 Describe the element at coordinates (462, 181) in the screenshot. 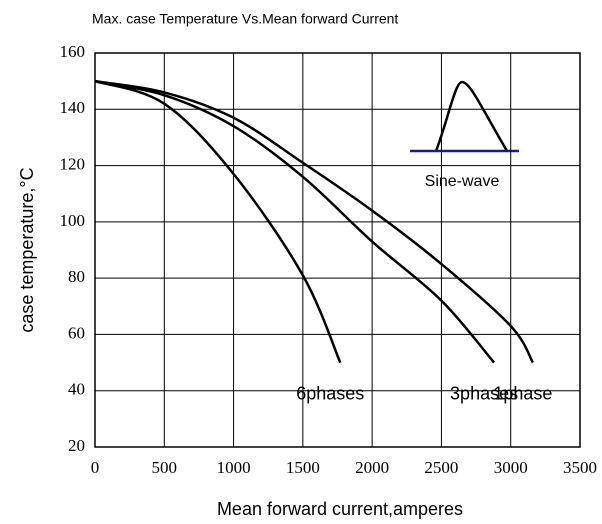

I see `annotation: Sine-wave` at that location.